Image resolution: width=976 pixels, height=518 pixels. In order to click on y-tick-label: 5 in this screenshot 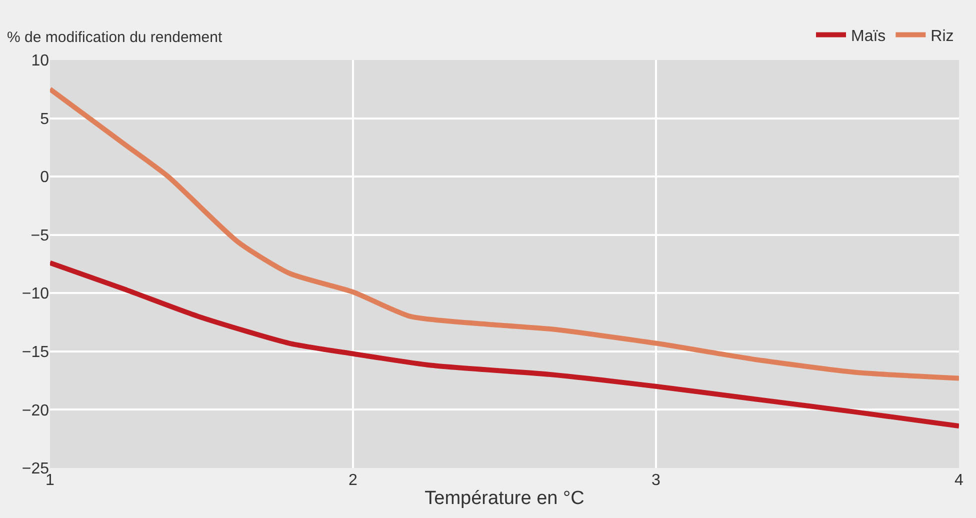, I will do `click(45, 119)`.